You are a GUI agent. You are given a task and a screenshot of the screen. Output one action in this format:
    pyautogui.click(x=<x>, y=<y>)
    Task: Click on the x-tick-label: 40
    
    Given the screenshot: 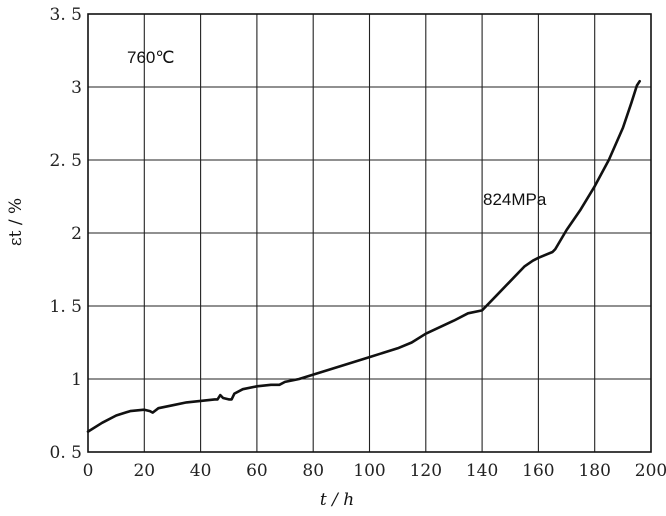 What is the action you would take?
    pyautogui.click(x=201, y=471)
    